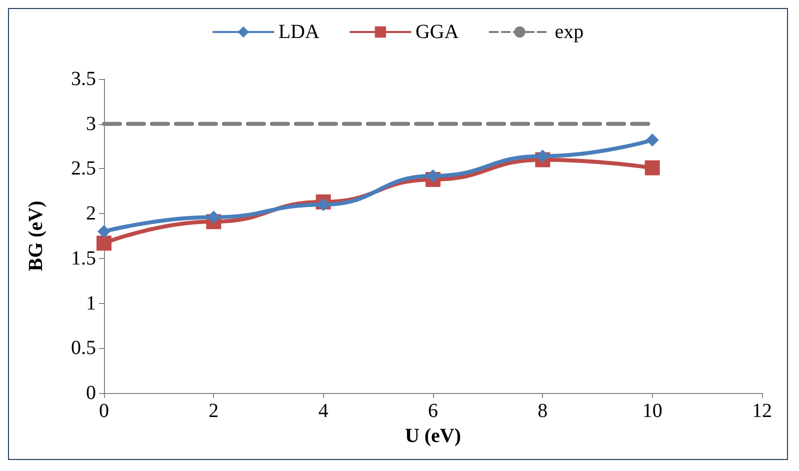 The width and height of the screenshot is (799, 471). Describe the element at coordinates (91, 393) in the screenshot. I see `y-tick-label: 0` at that location.